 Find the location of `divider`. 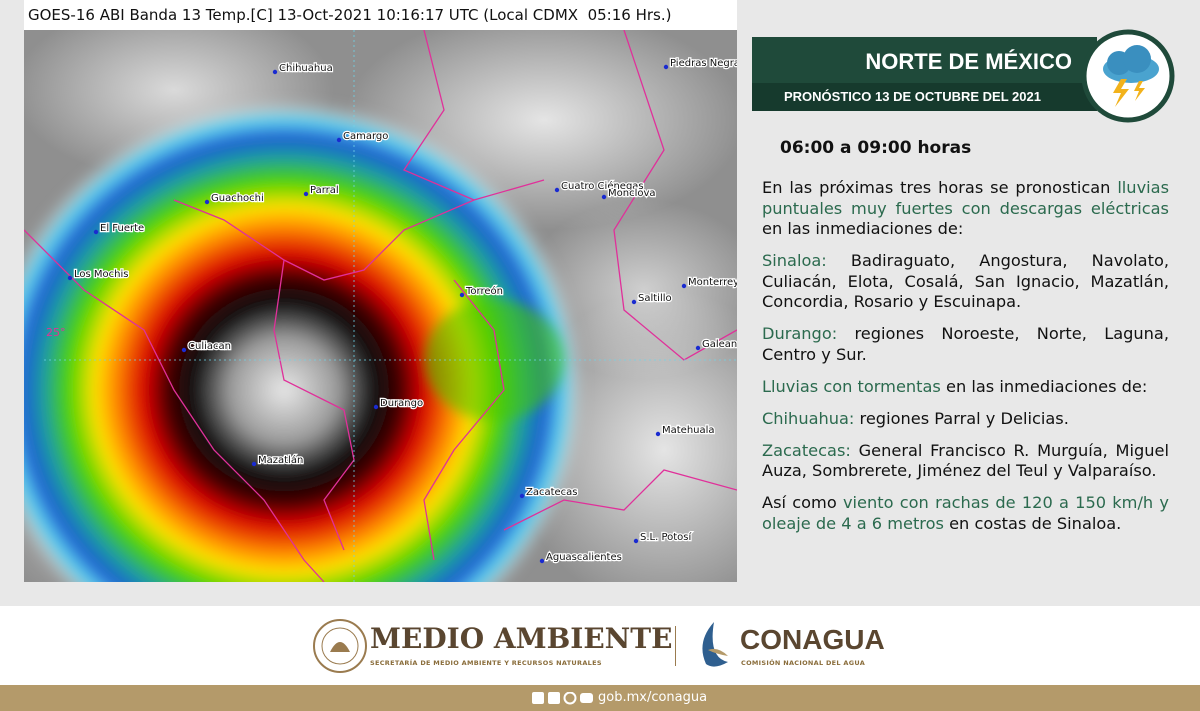

divider is located at coordinates (675, 646).